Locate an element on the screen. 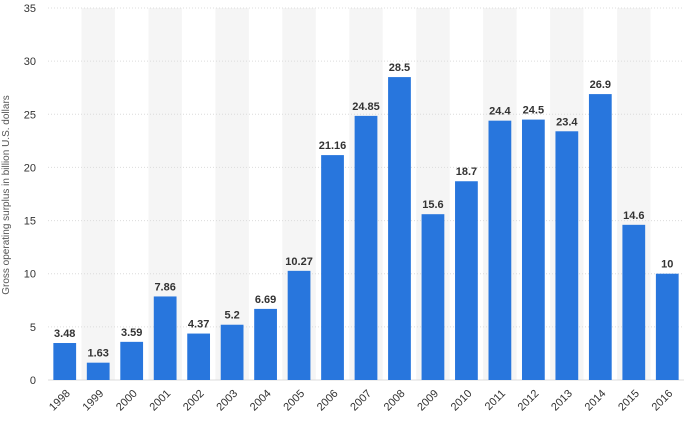 This screenshot has height=423, width=686. y-tick-label: 15 is located at coordinates (30, 222).